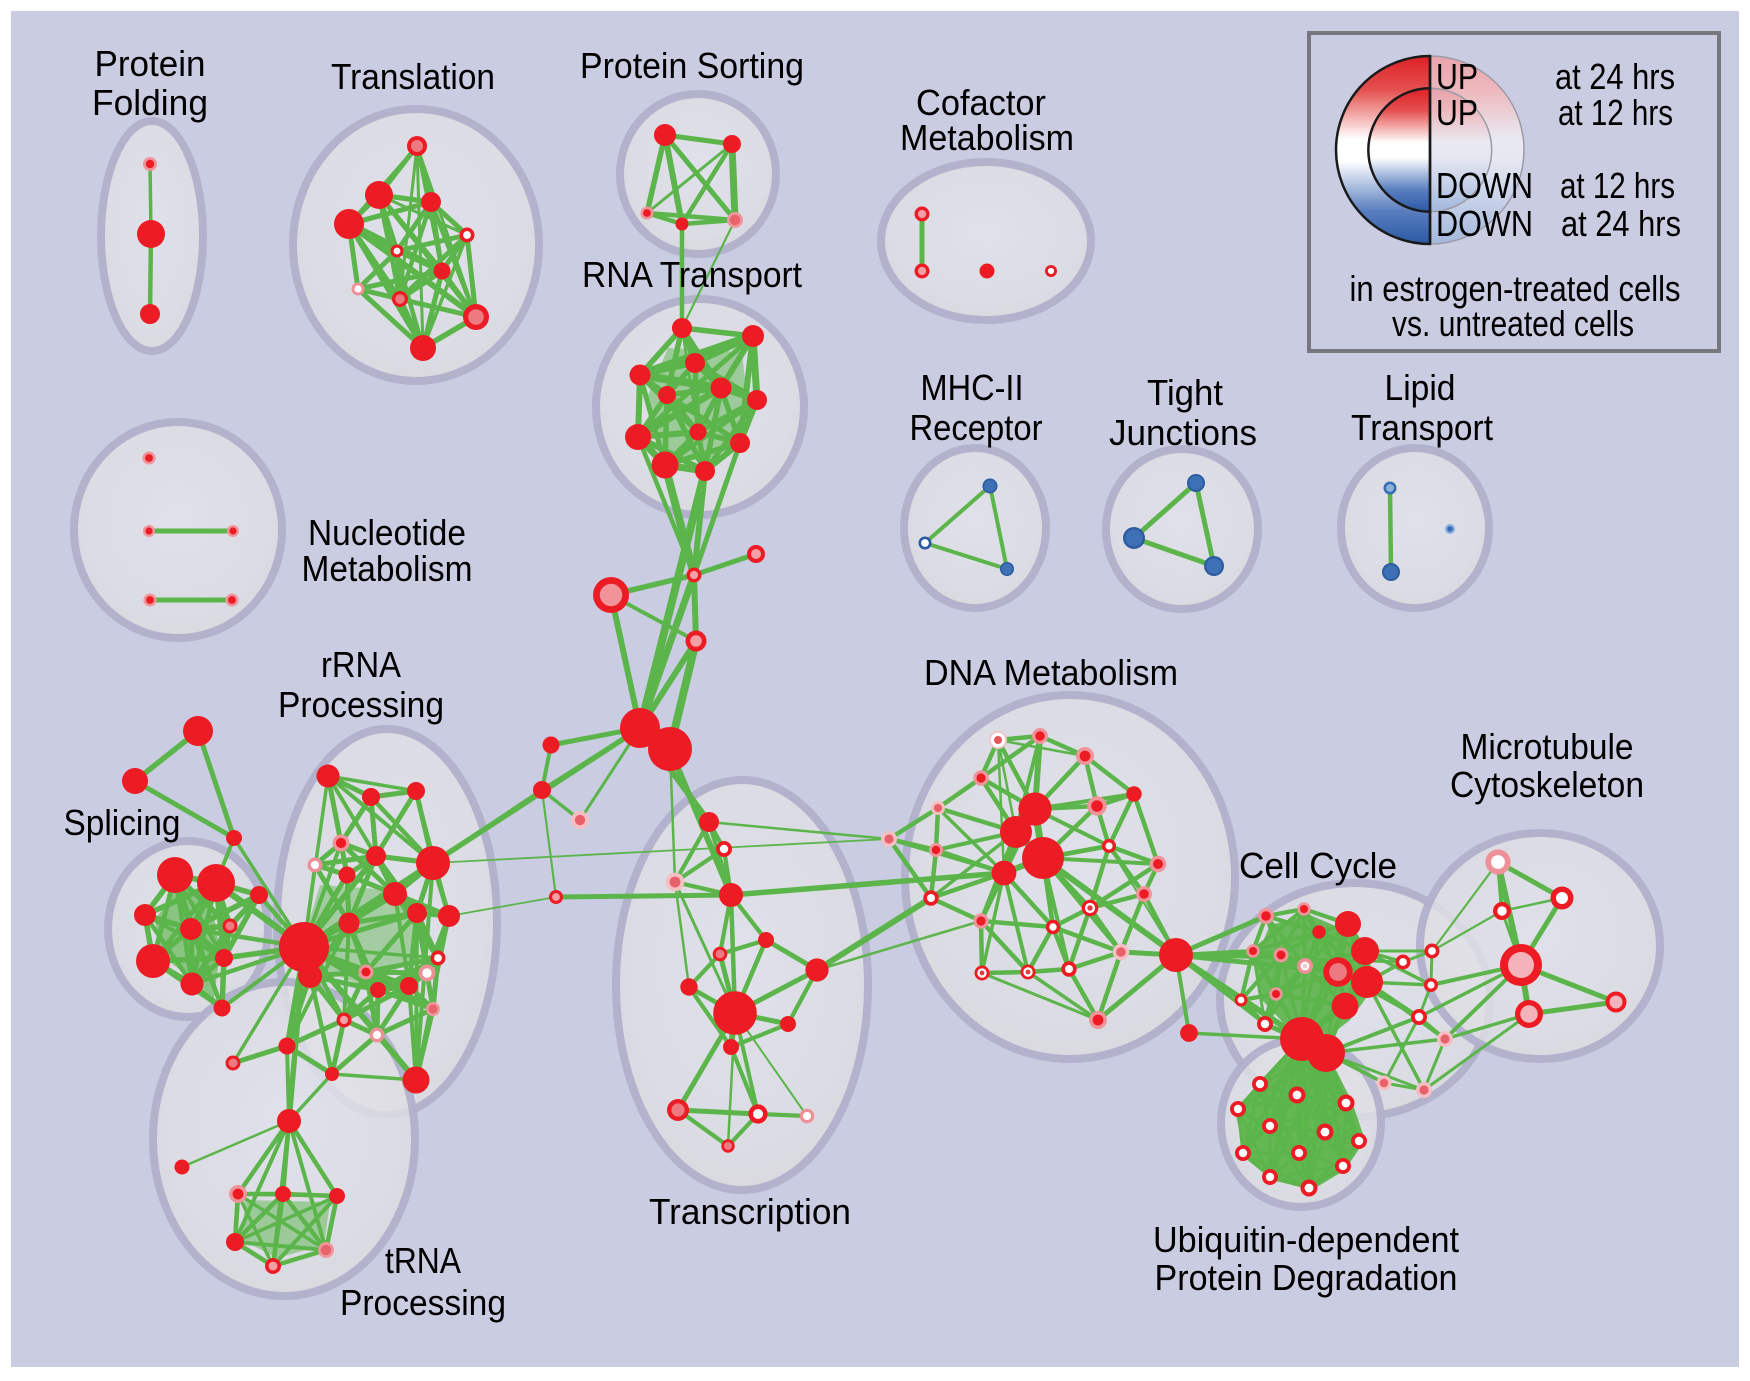 The image size is (1750, 1381). I want to click on svg-text: Ubiquitin-dependent, so click(1306, 1239).